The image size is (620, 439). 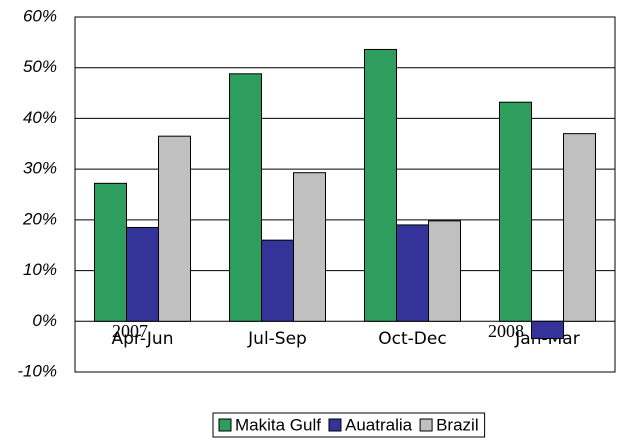 What do you see at coordinates (37, 370) in the screenshot?
I see `y-tick-label: -10%` at bounding box center [37, 370].